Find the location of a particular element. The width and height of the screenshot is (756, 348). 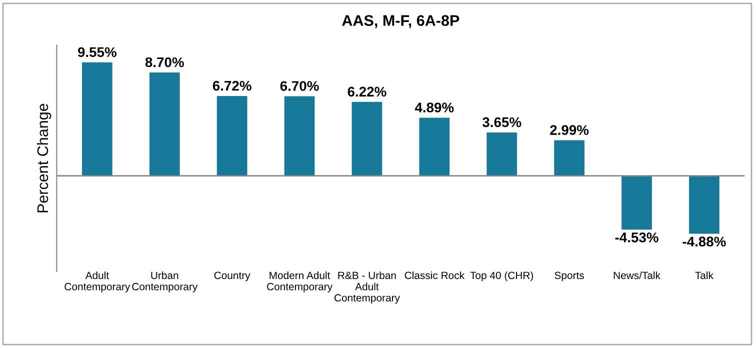

chart-title: AAS, M-F, 6A-8P is located at coordinates (401, 21).